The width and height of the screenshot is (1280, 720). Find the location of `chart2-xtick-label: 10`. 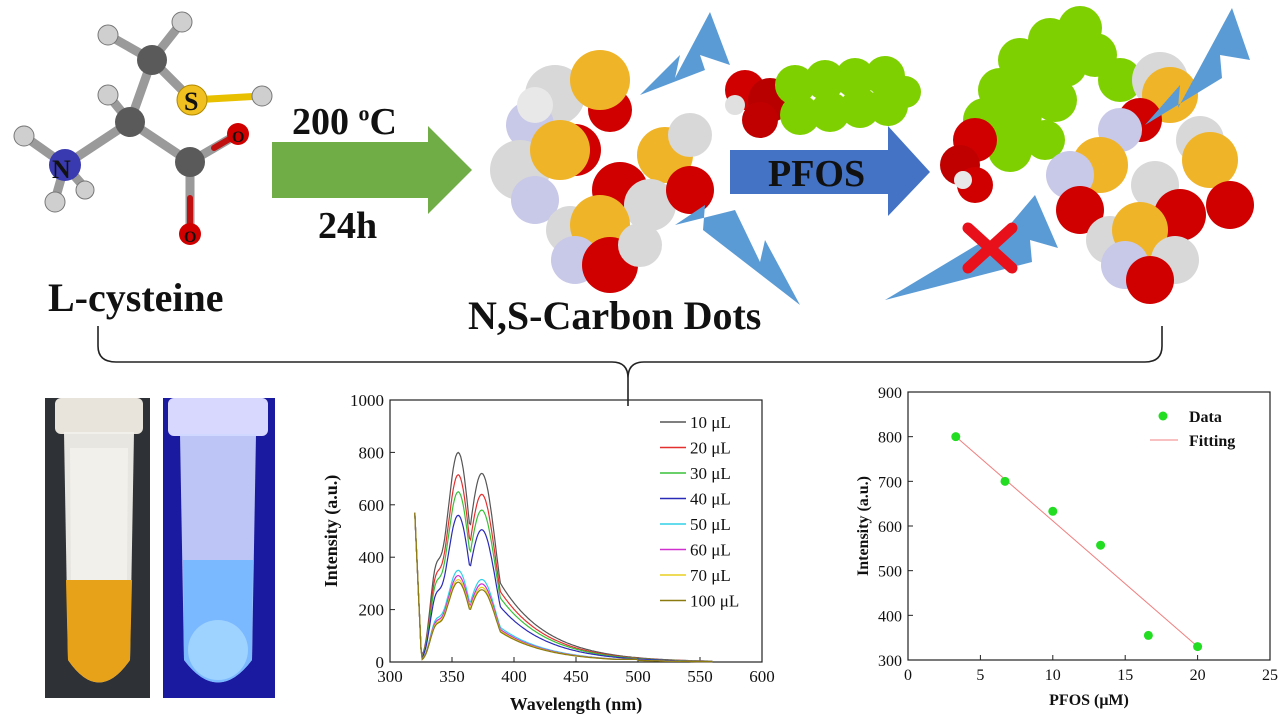

chart2-xtick-label: 10 is located at coordinates (1053, 675).